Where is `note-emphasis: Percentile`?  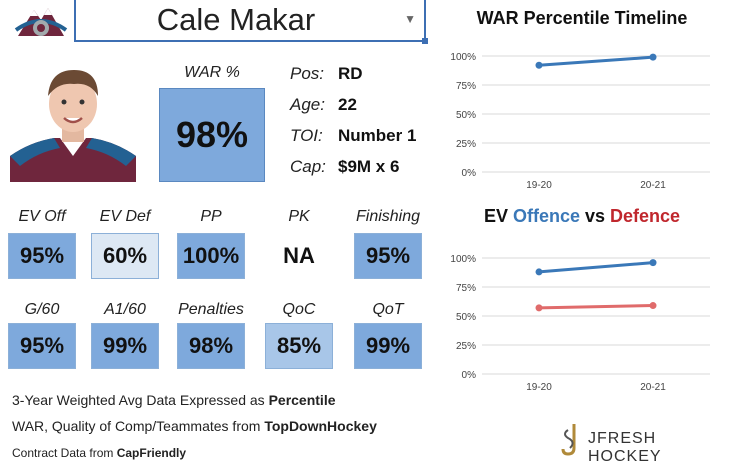 note-emphasis: Percentile is located at coordinates (302, 400).